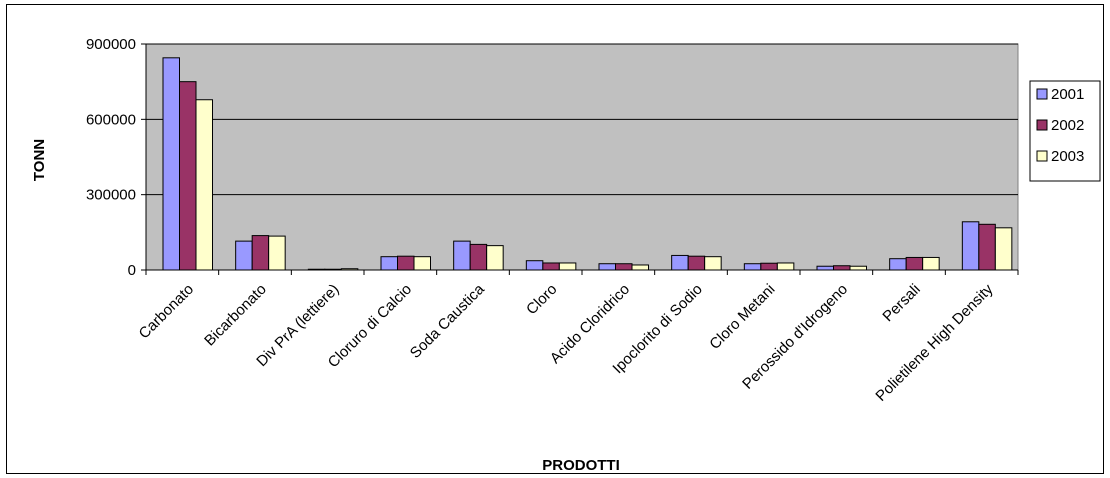 The height and width of the screenshot is (478, 1110). What do you see at coordinates (116, 157) in the screenshot?
I see `y-axis-ticks: 0 300000 600000 900000` at bounding box center [116, 157].